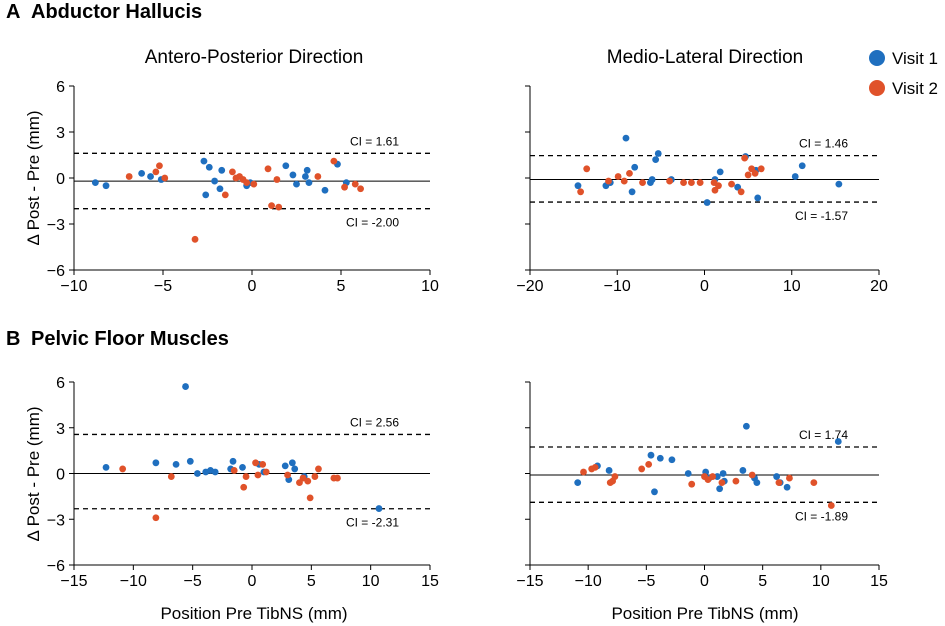 The height and width of the screenshot is (626, 945). Describe the element at coordinates (371, 581) in the screenshot. I see `chart-pf_ap-x-tick-label: 10` at that location.